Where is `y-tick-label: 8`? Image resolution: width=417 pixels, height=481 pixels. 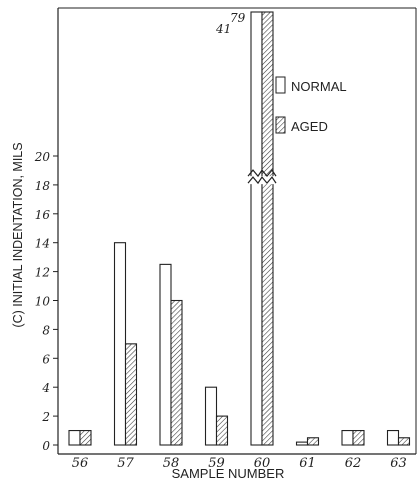
y-tick-label: 8 is located at coordinates (46, 330).